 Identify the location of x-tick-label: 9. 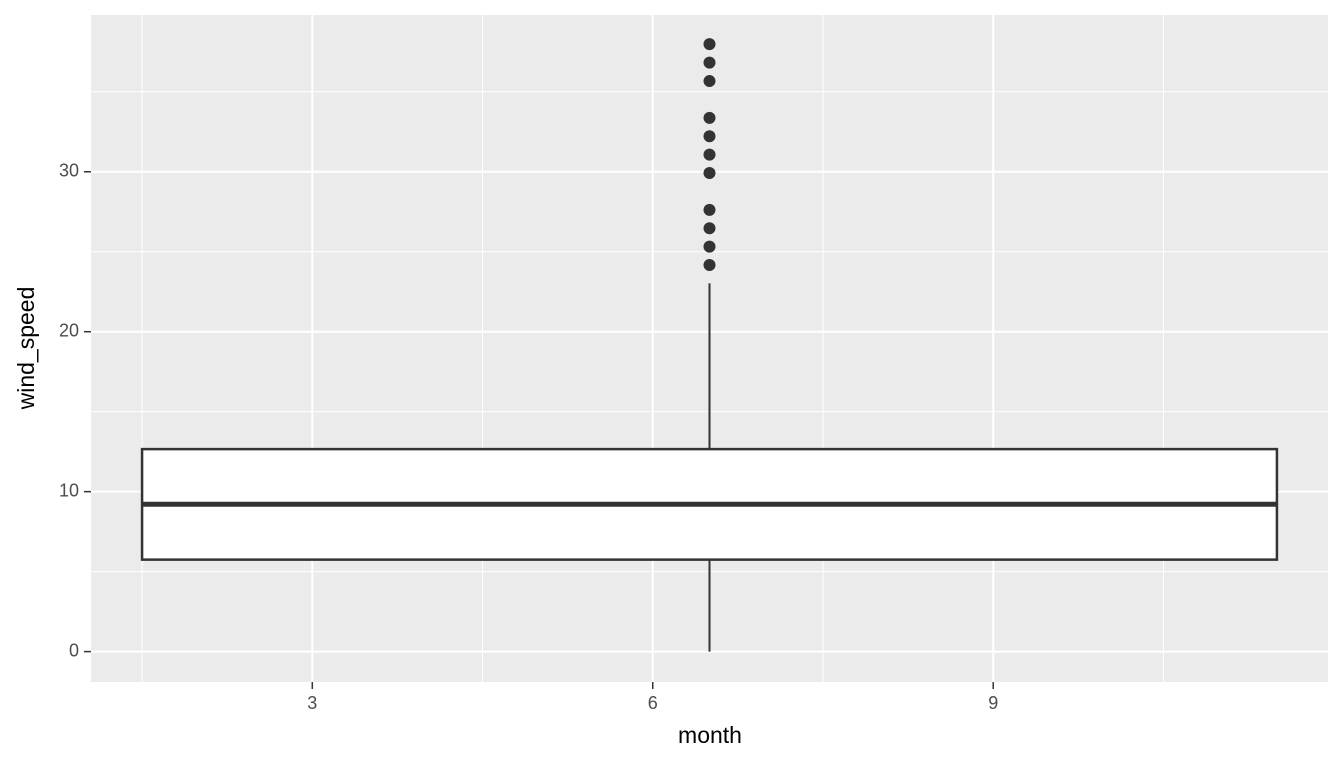
(993, 703).